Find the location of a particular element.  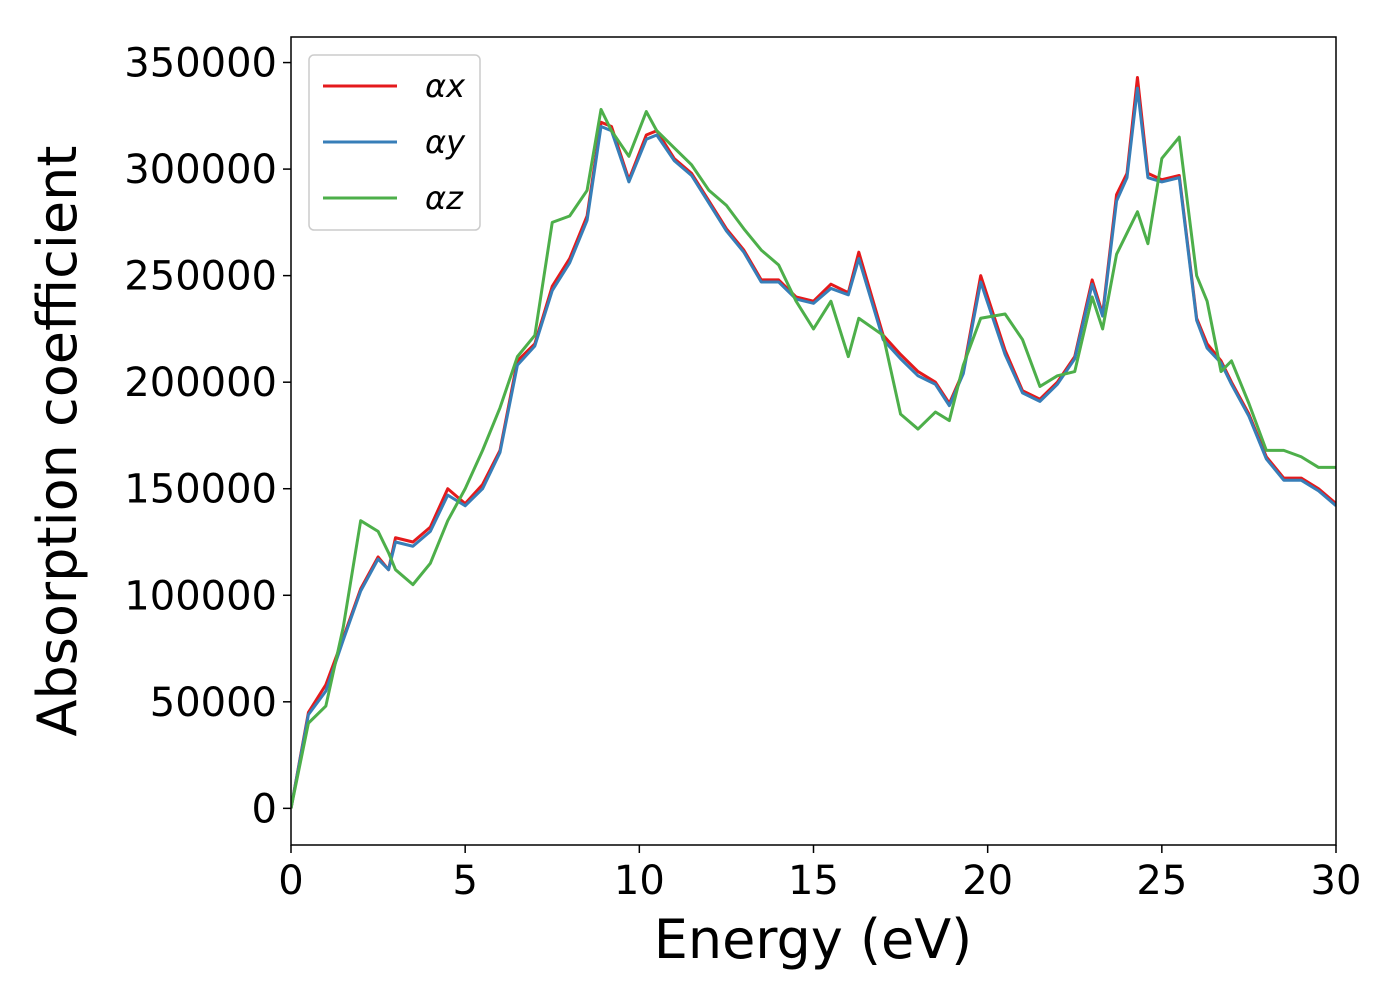

x-tick-label: 30 is located at coordinates (1336, 881).